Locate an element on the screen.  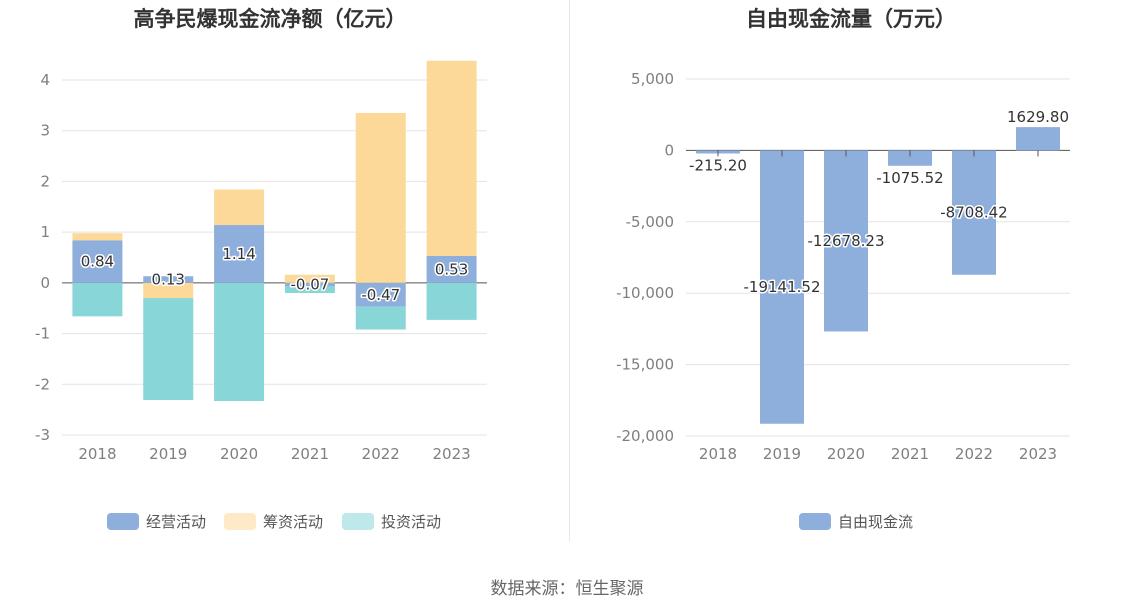
y-tick-label: -15,000 is located at coordinates (645, 365).